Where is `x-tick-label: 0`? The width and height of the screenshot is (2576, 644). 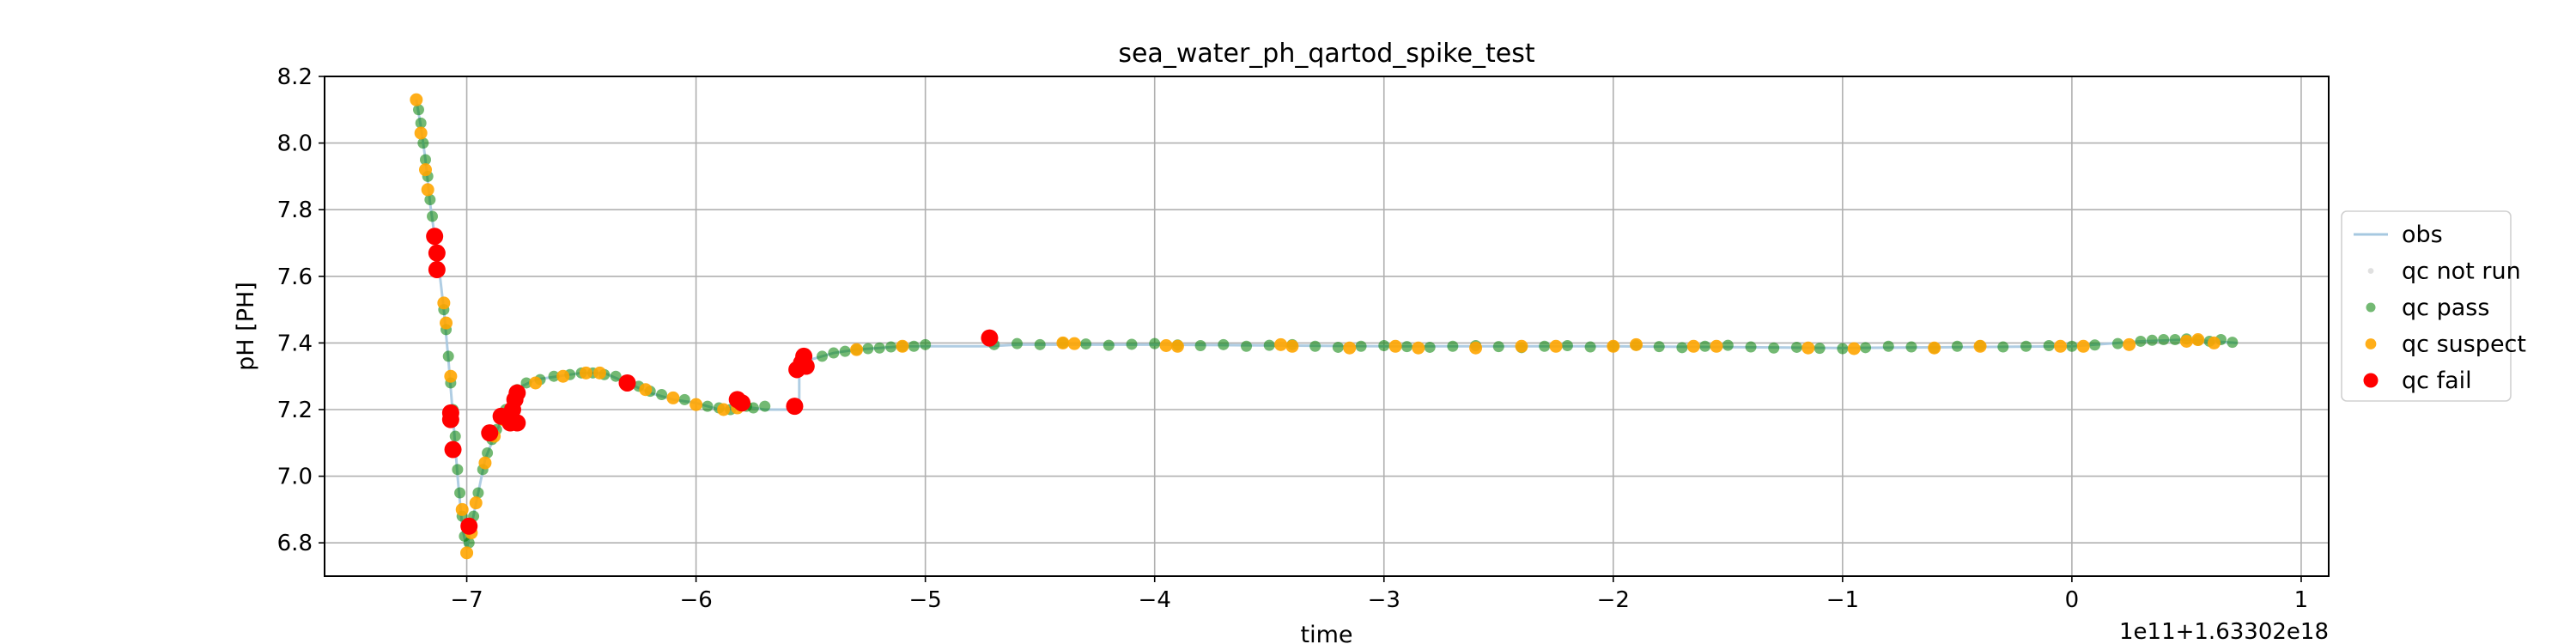
x-tick-label: 0 is located at coordinates (2072, 600).